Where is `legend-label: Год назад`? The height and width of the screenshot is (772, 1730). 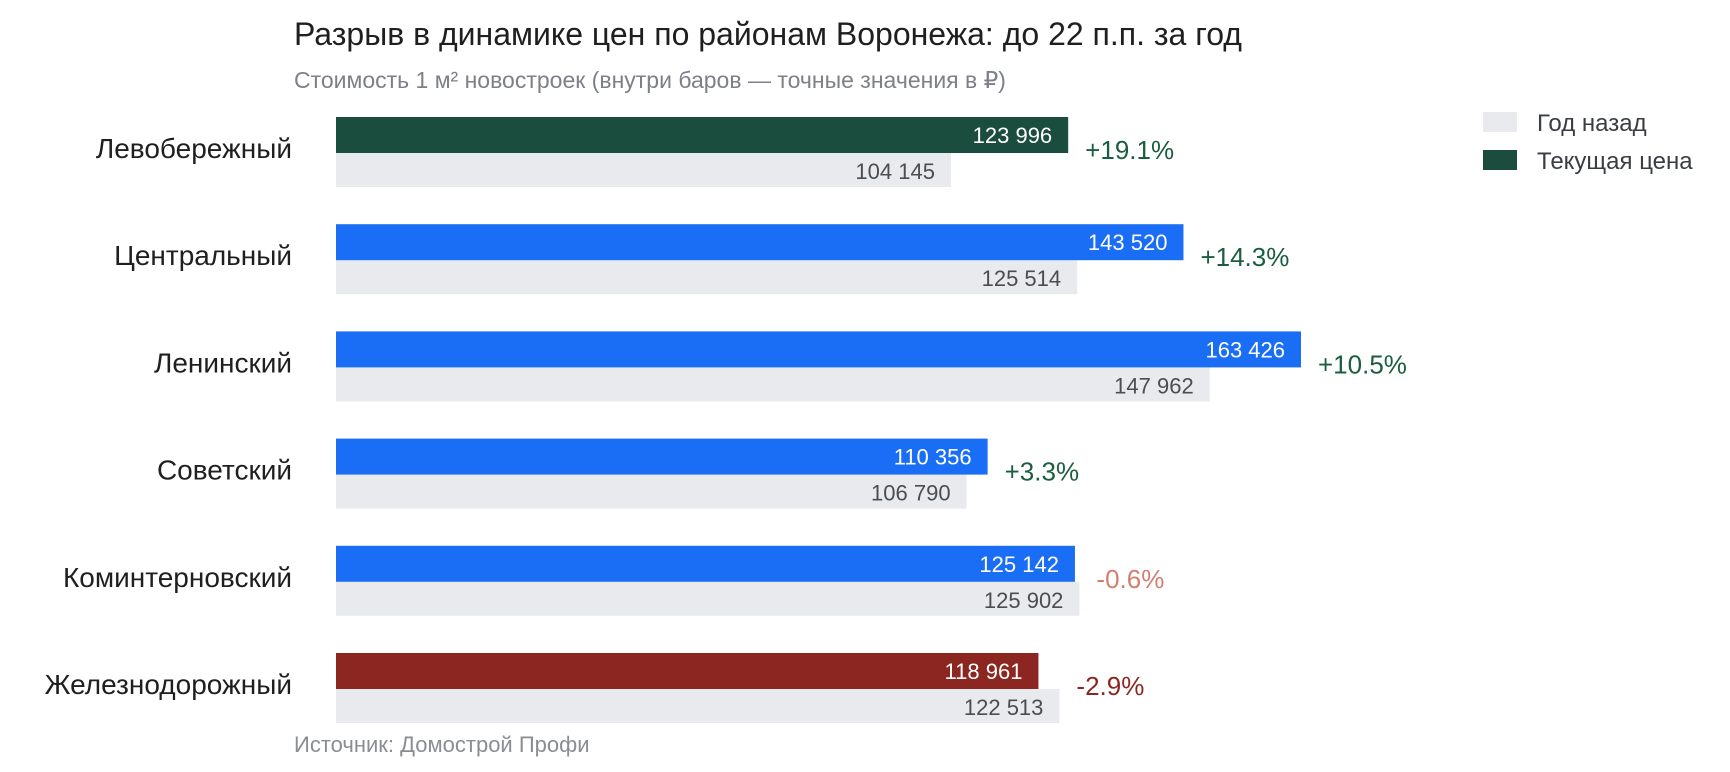
legend-label: Год назад is located at coordinates (1592, 123).